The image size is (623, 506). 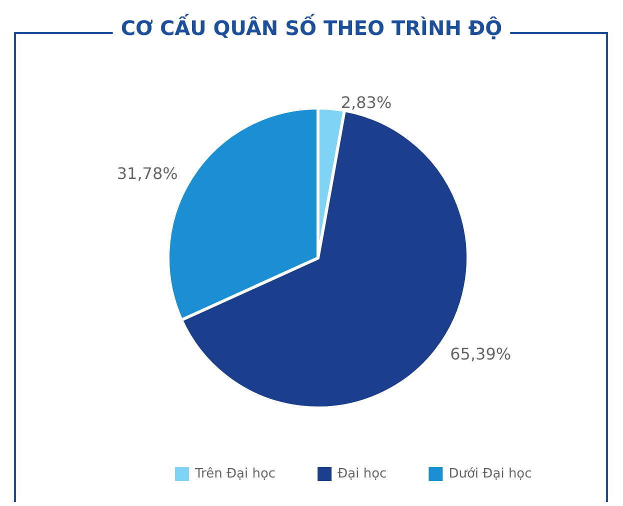 What do you see at coordinates (235, 474) in the screenshot?
I see `legend-label: Trên Đại học` at bounding box center [235, 474].